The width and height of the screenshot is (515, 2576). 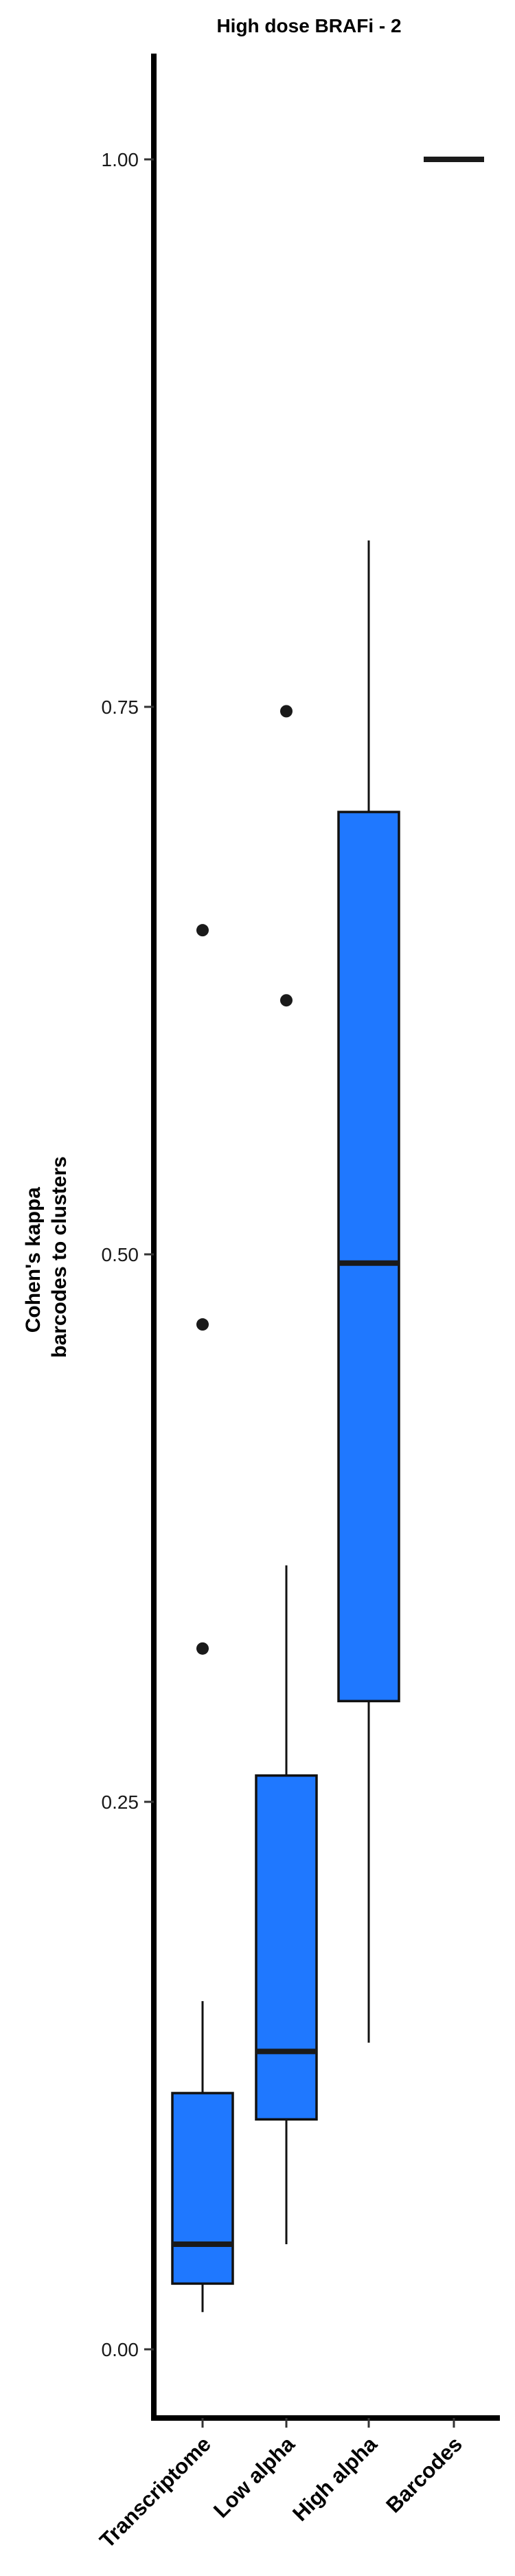 I want to click on y-tick-label: 0.00, so click(x=120, y=2349).